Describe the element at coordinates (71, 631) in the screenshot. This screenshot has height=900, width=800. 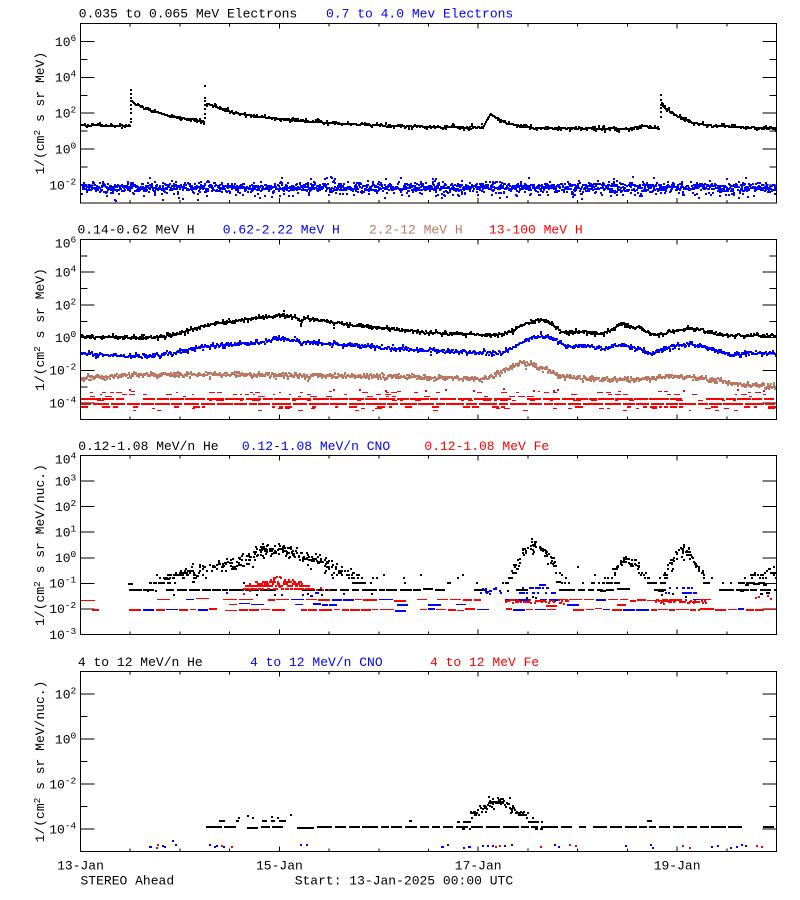
I see `svg-text: -3` at that location.